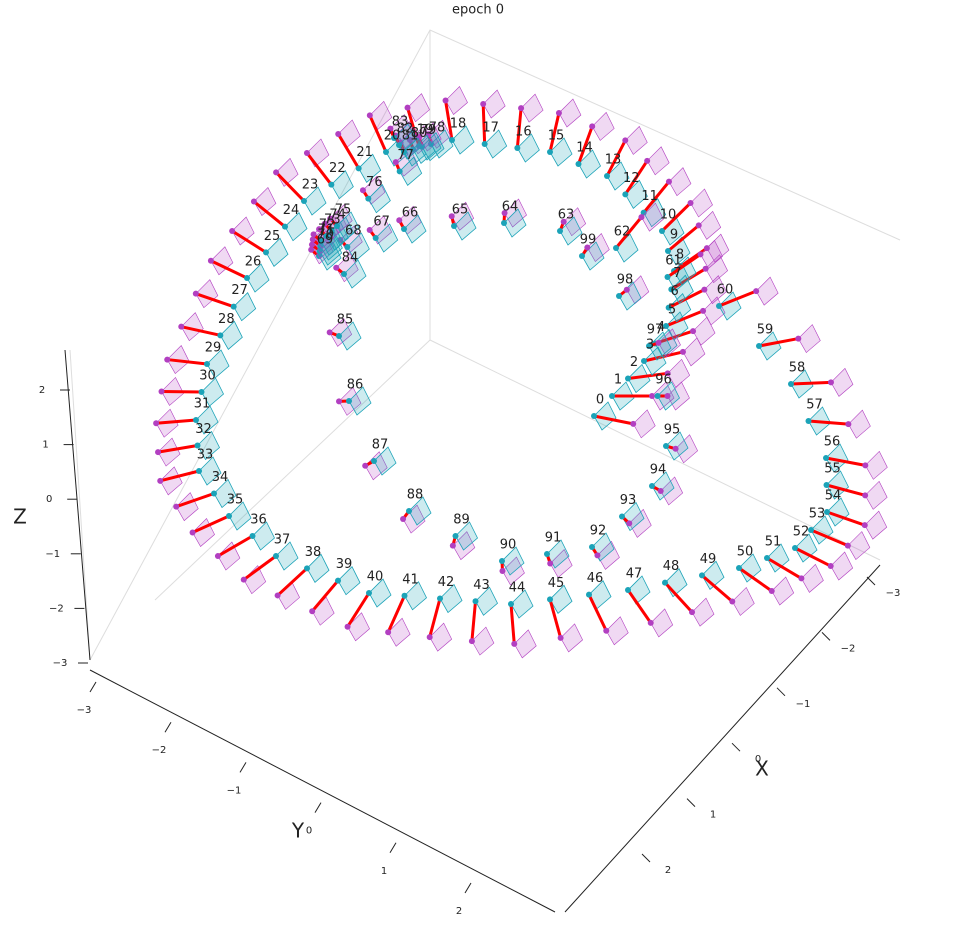 The height and width of the screenshot is (932, 957). I want to click on pose-label: 86, so click(355, 385).